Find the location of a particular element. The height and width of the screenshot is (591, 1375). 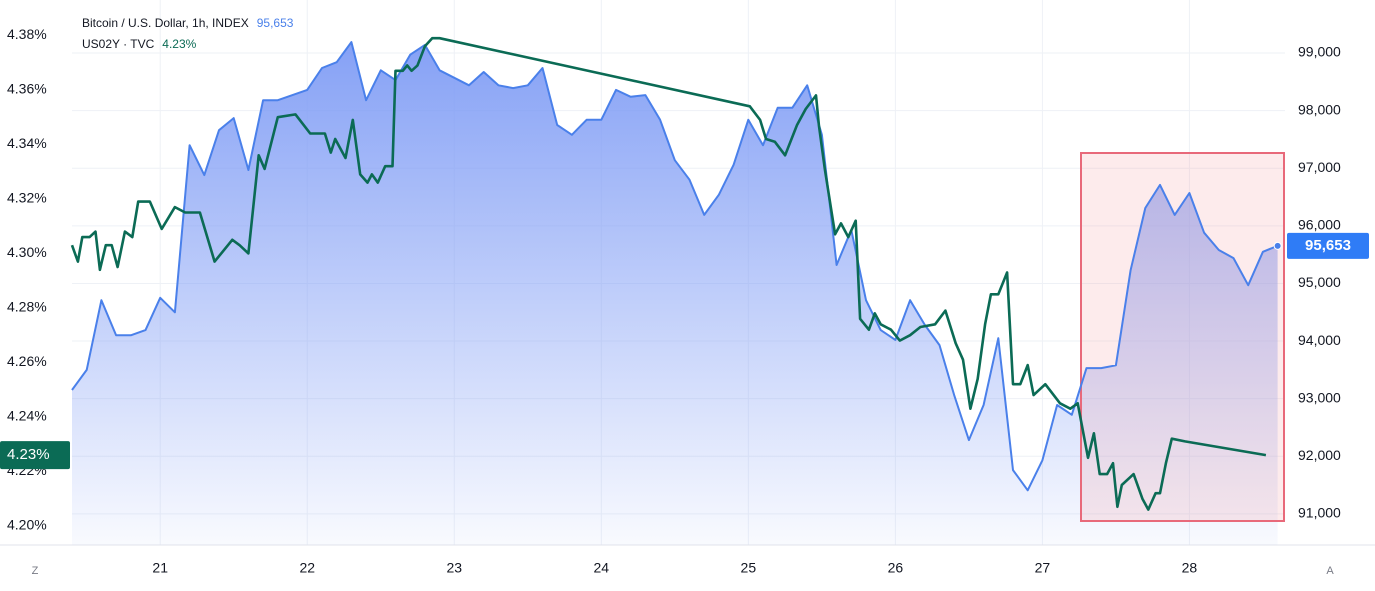

x-tick-label: 27 is located at coordinates (1043, 568).